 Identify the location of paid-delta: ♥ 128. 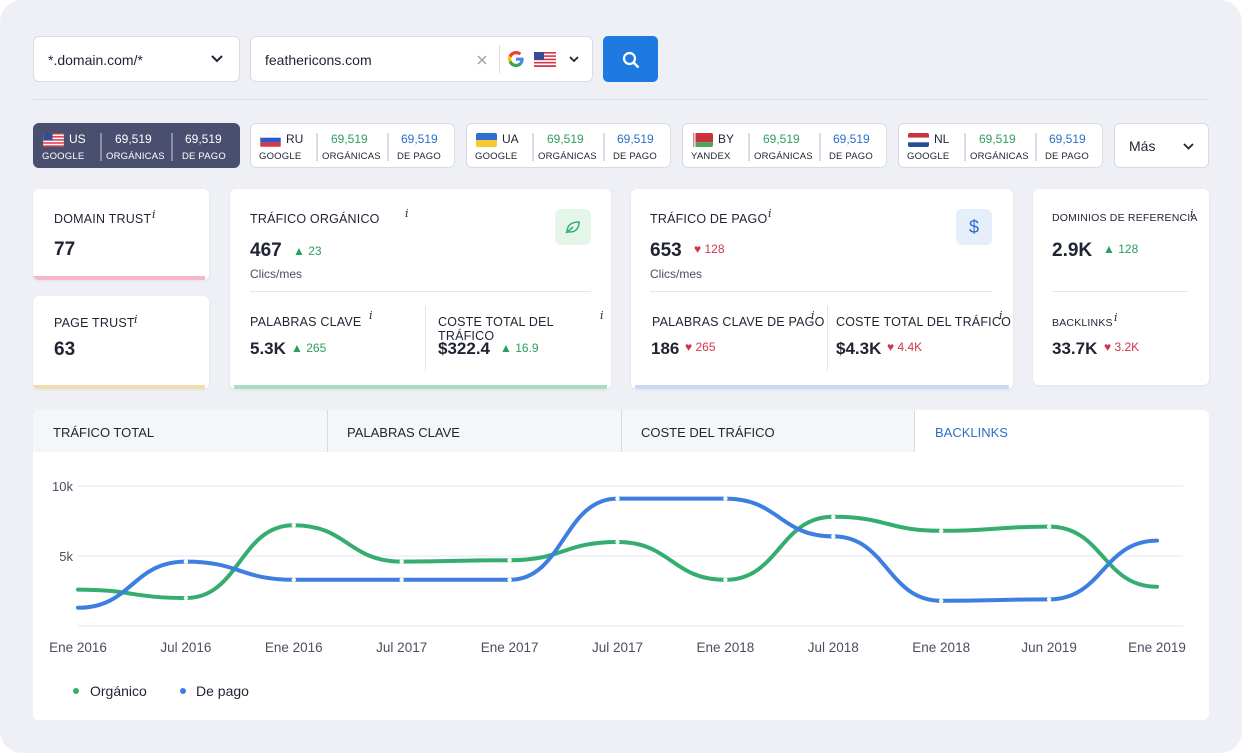
(709, 249).